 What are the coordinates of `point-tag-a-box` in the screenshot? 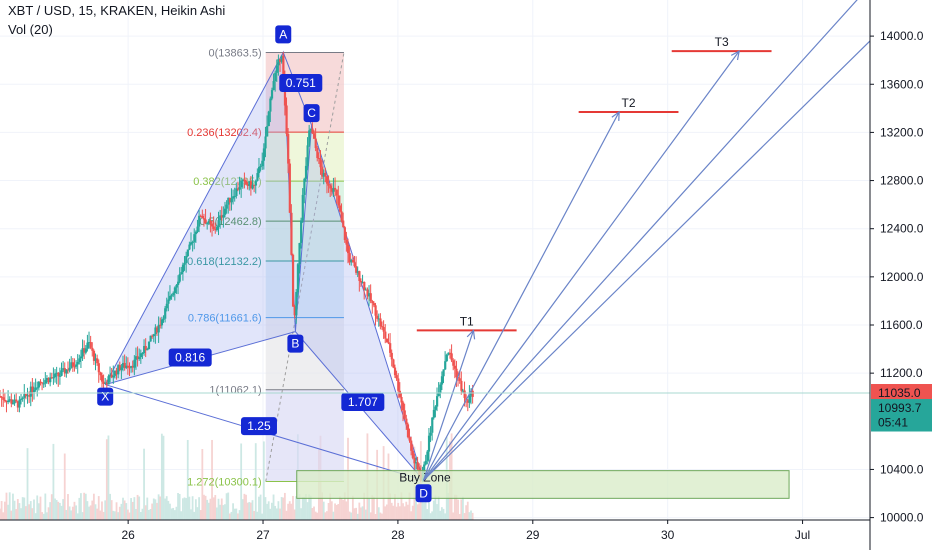 It's located at (283, 34).